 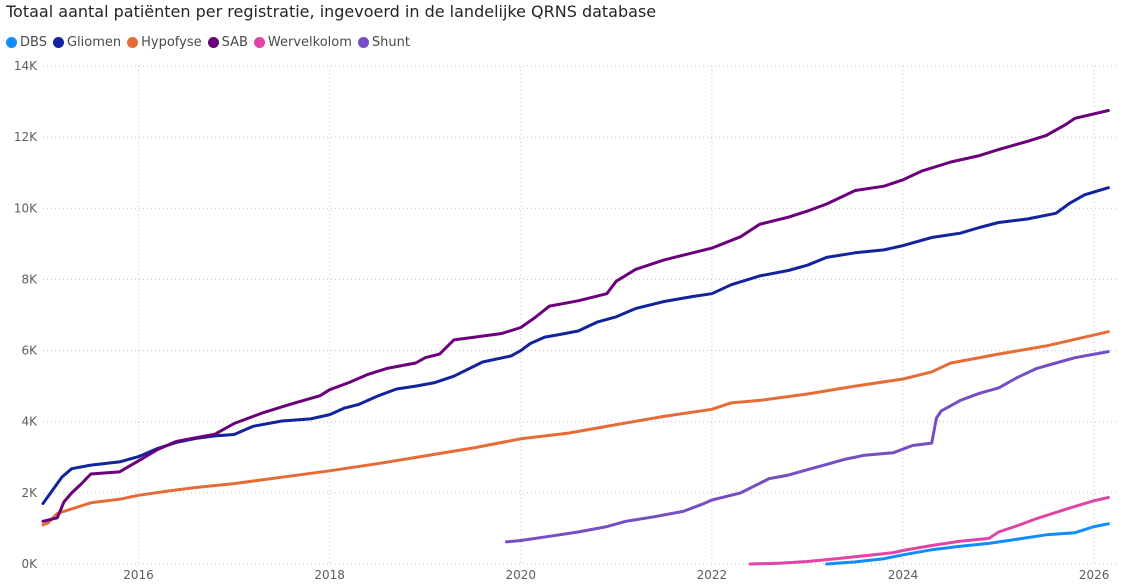 What do you see at coordinates (329, 575) in the screenshot?
I see `x-tick-label: 2018` at bounding box center [329, 575].